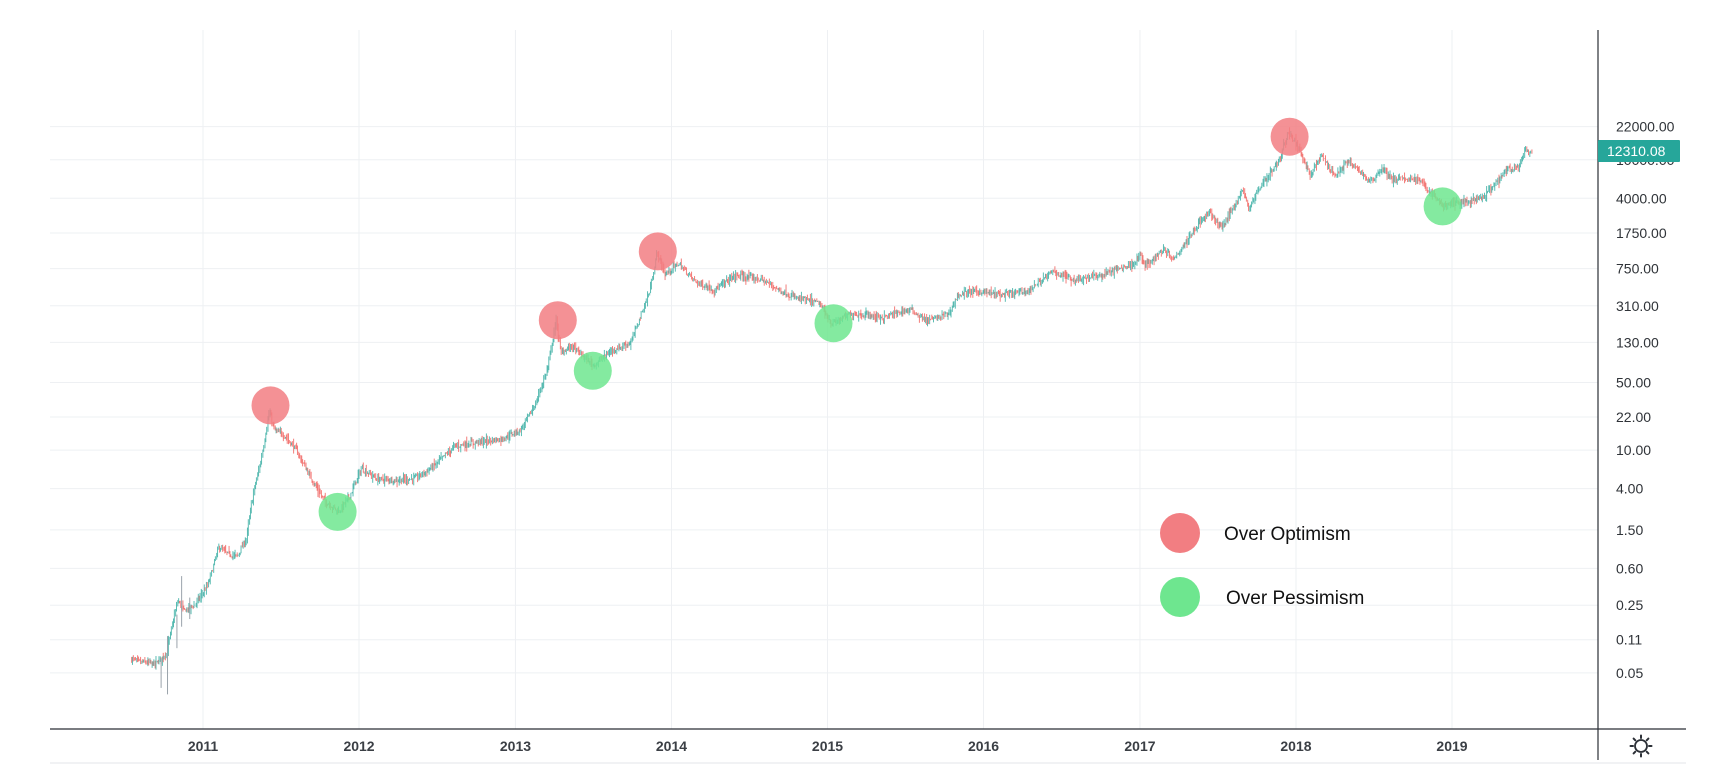  I want to click on x-tick-label: 2019, so click(1451, 746).